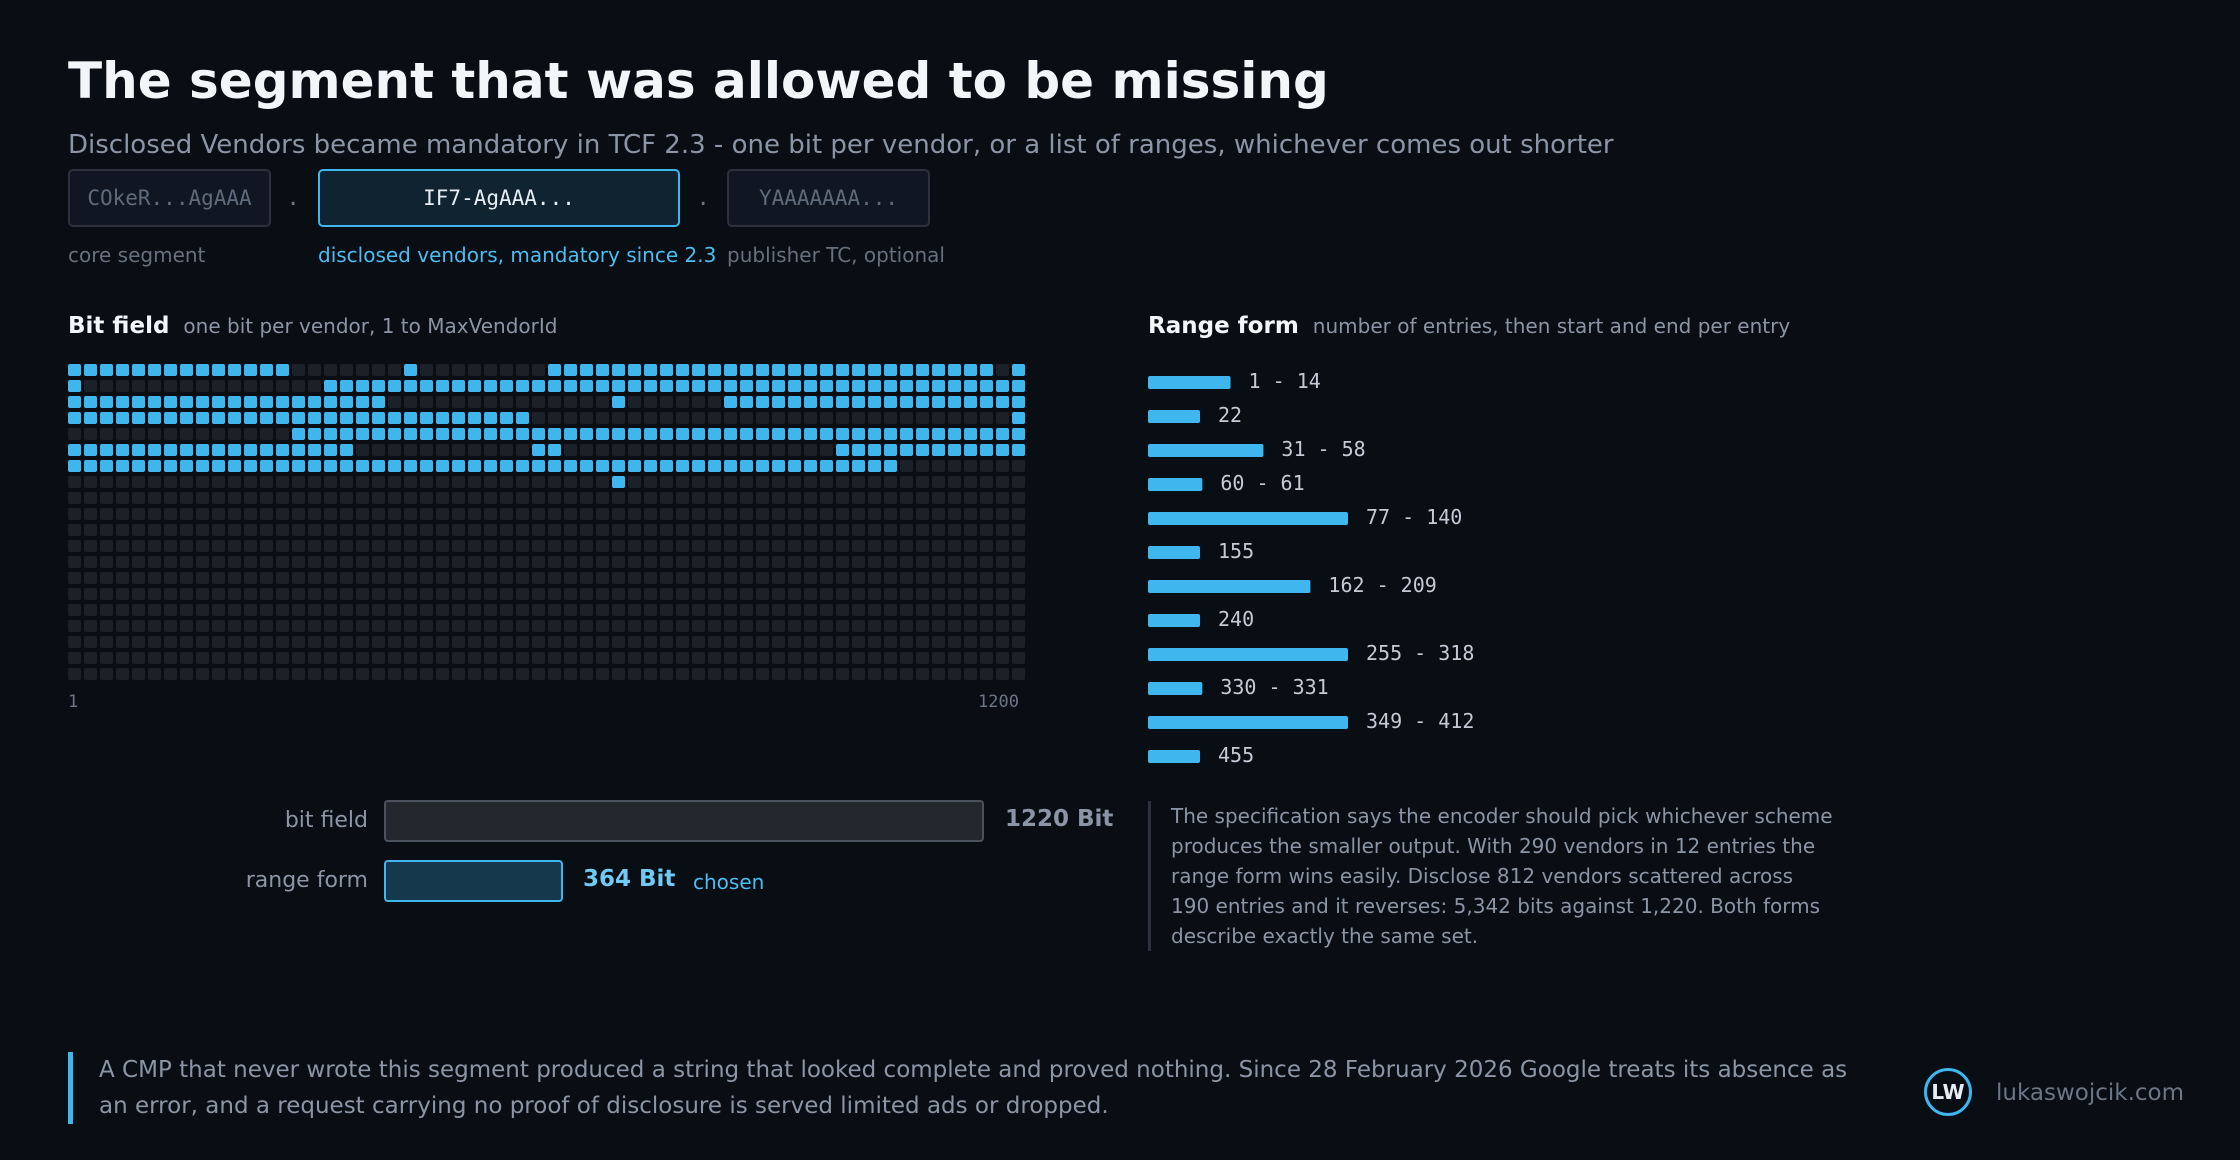 Image resolution: width=2240 pixels, height=1160 pixels. I want to click on range-entry-label: 60 - 61, so click(1262, 483).